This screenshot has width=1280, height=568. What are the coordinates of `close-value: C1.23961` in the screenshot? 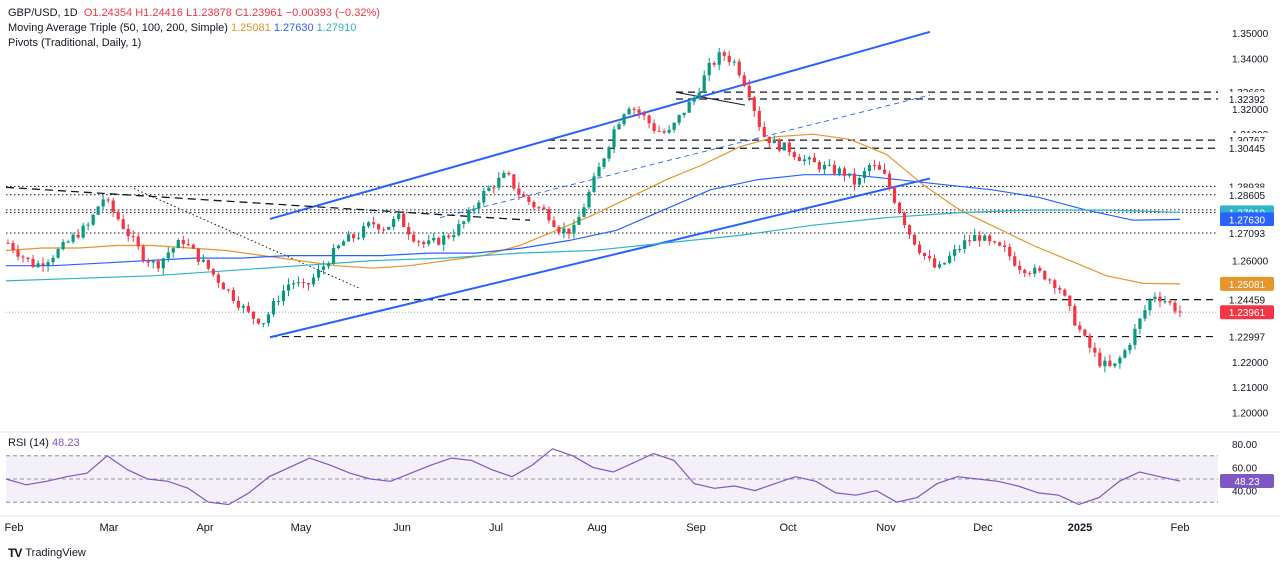 It's located at (258, 13).